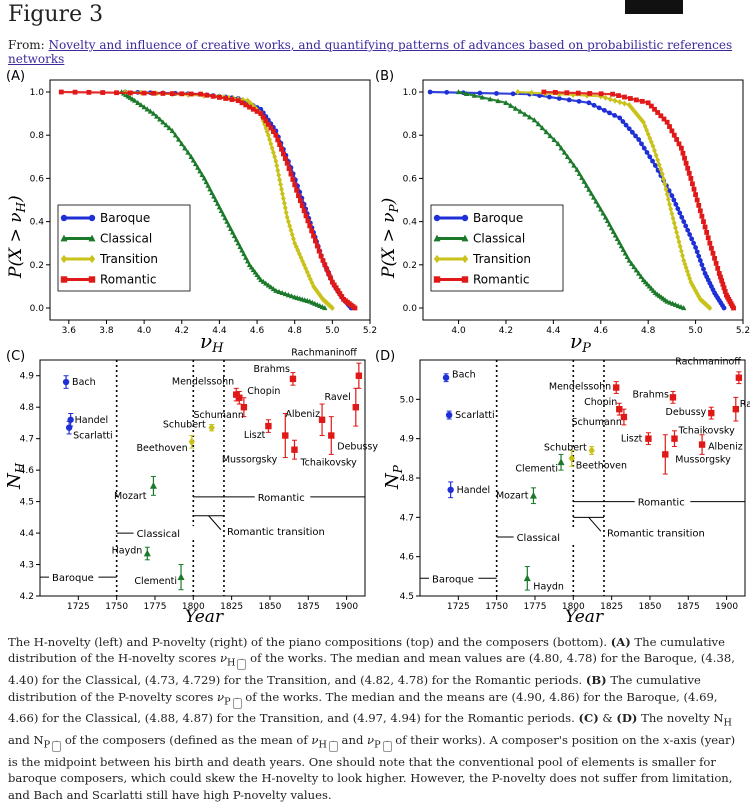  What do you see at coordinates (93, 436) in the screenshot?
I see `composer-label-scarlatti: Scarlatti` at bounding box center [93, 436].